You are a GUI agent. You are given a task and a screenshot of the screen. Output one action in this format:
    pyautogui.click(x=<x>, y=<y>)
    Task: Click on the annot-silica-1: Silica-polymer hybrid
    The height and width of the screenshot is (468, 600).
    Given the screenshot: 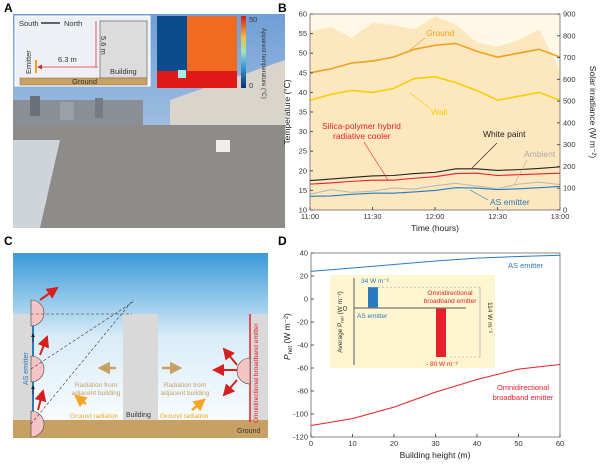 What is the action you would take?
    pyautogui.click(x=361, y=126)
    